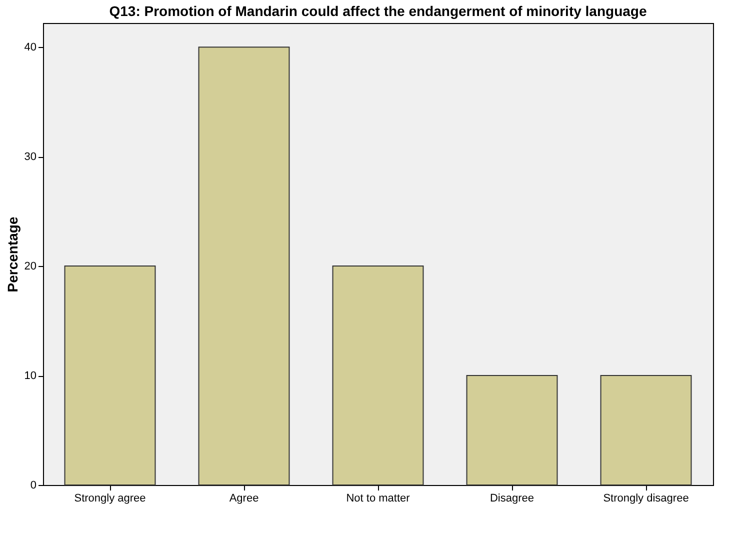 Image resolution: width=751 pixels, height=540 pixels. Describe the element at coordinates (30, 266) in the screenshot. I see `y-tick-label: 20` at that location.